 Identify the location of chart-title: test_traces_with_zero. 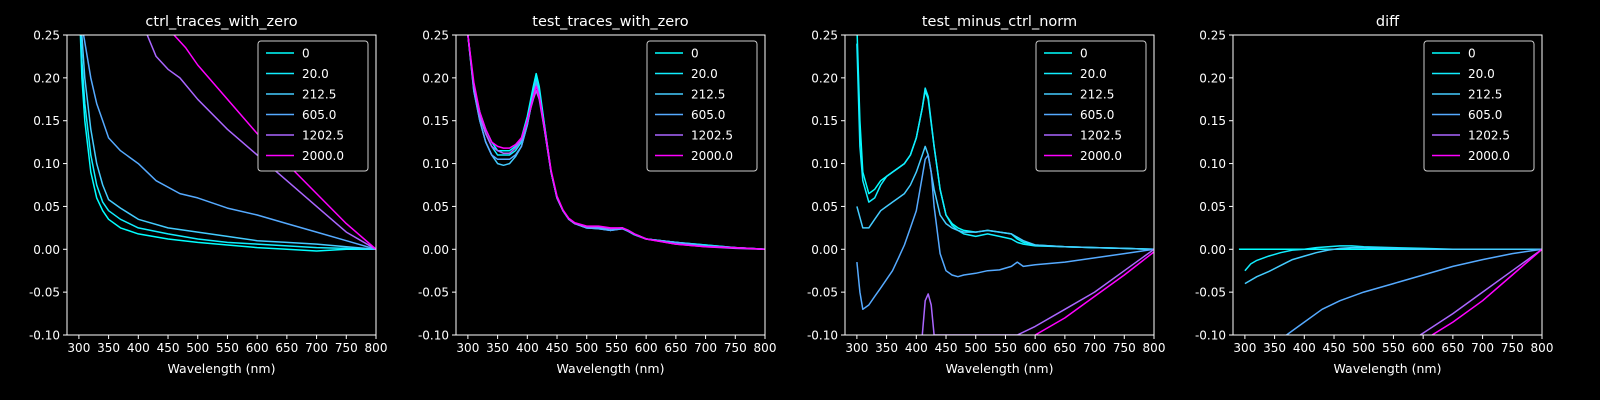
(610, 22).